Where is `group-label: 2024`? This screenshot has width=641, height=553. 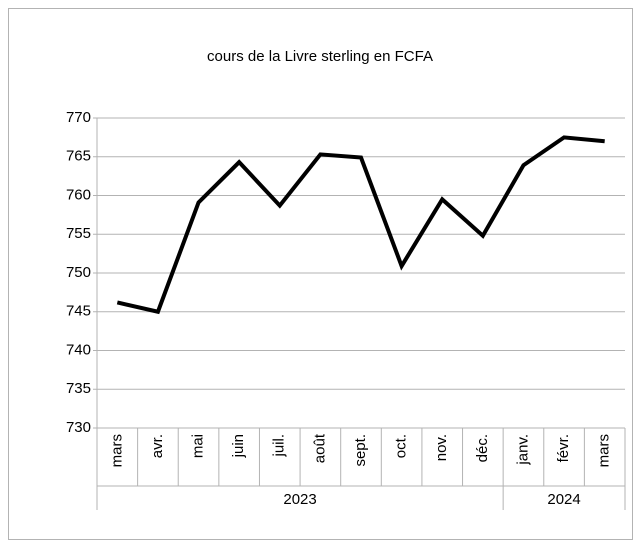
group-label: 2024 is located at coordinates (563, 499).